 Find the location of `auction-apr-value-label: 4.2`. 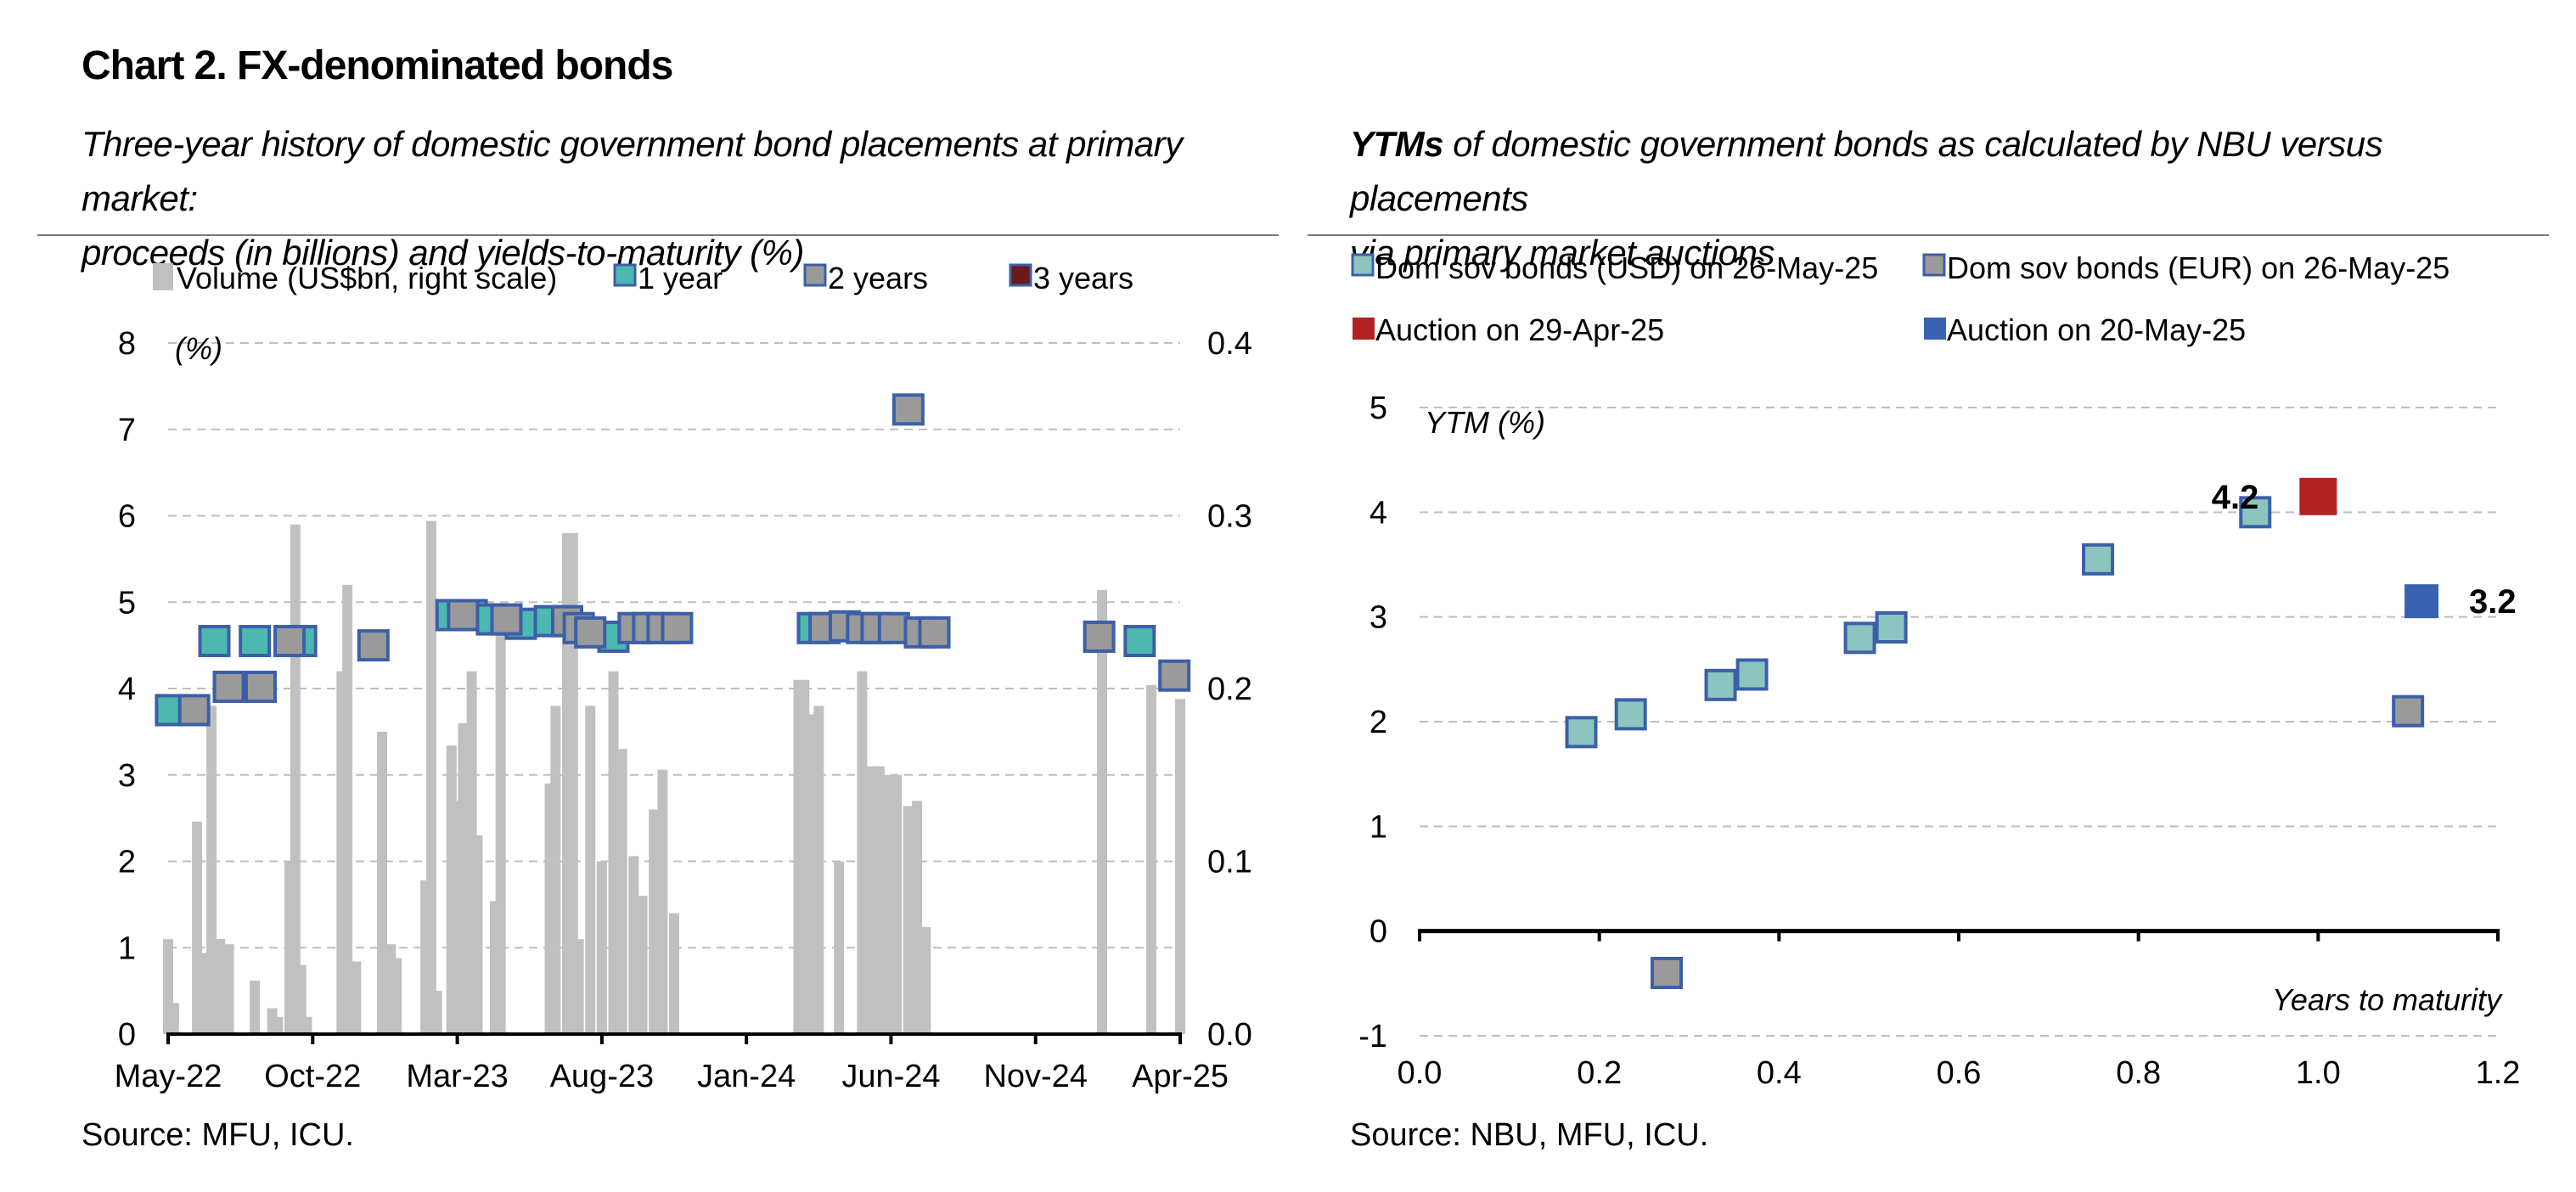

auction-apr-value-label: 4.2 is located at coordinates (2235, 498).